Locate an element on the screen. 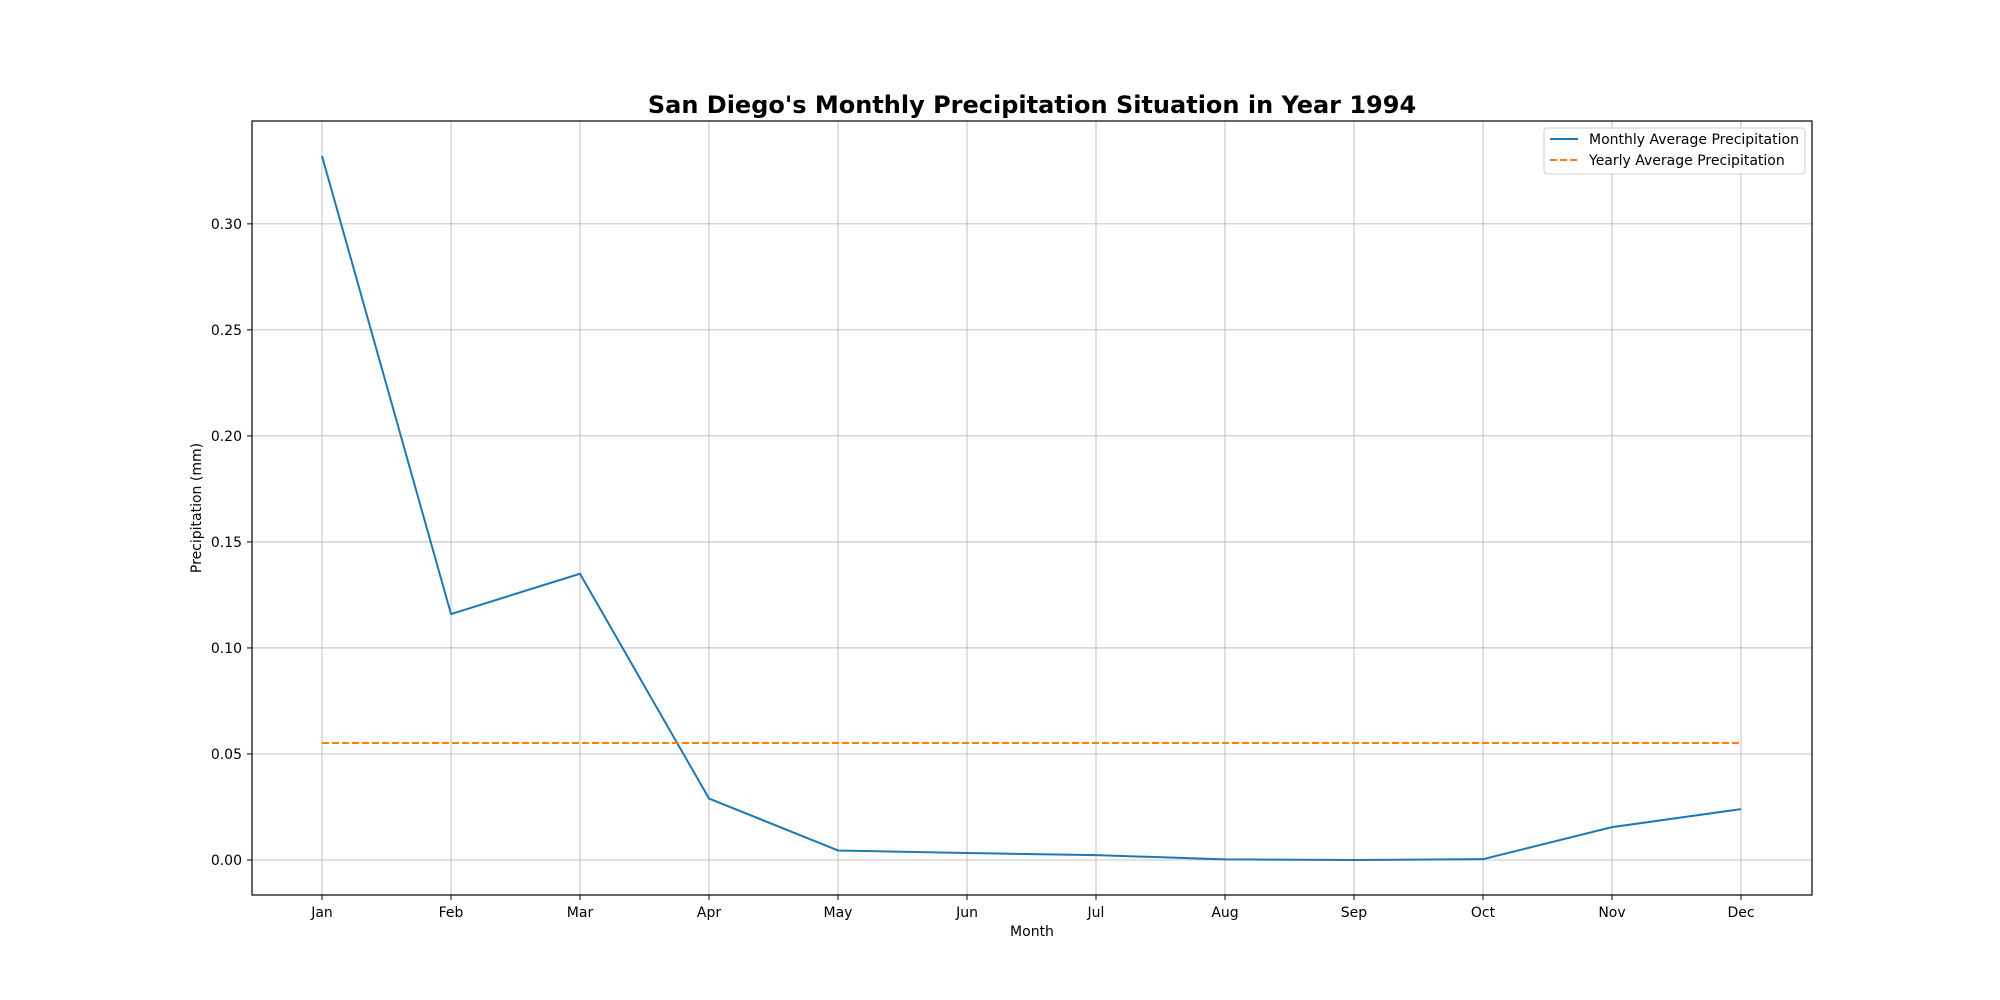 The height and width of the screenshot is (1000, 2000). x-tick-label: Sep is located at coordinates (1354, 913).